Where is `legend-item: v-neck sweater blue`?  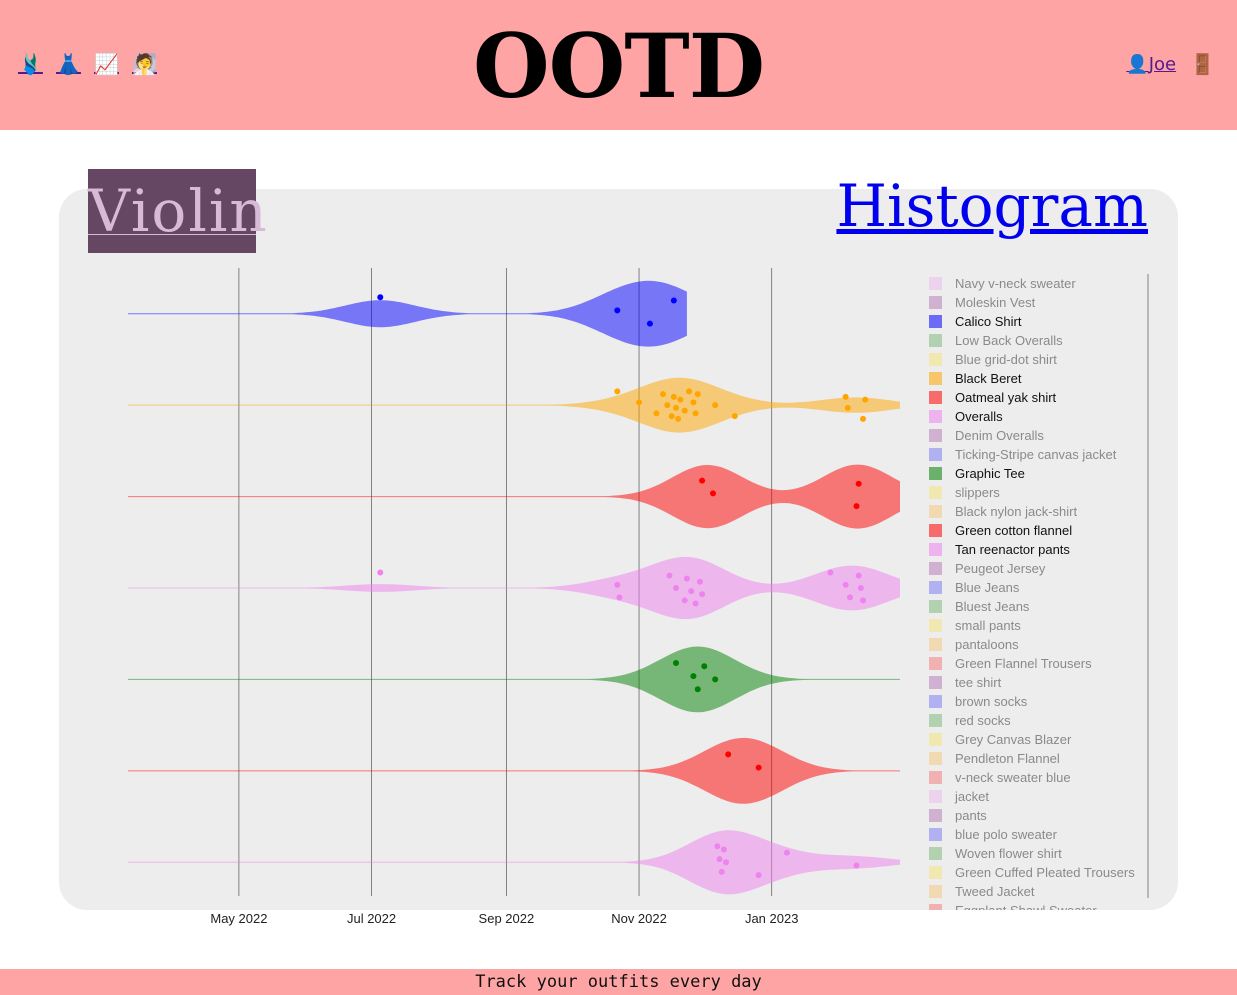 legend-item: v-neck sweater blue is located at coordinates (1039, 777).